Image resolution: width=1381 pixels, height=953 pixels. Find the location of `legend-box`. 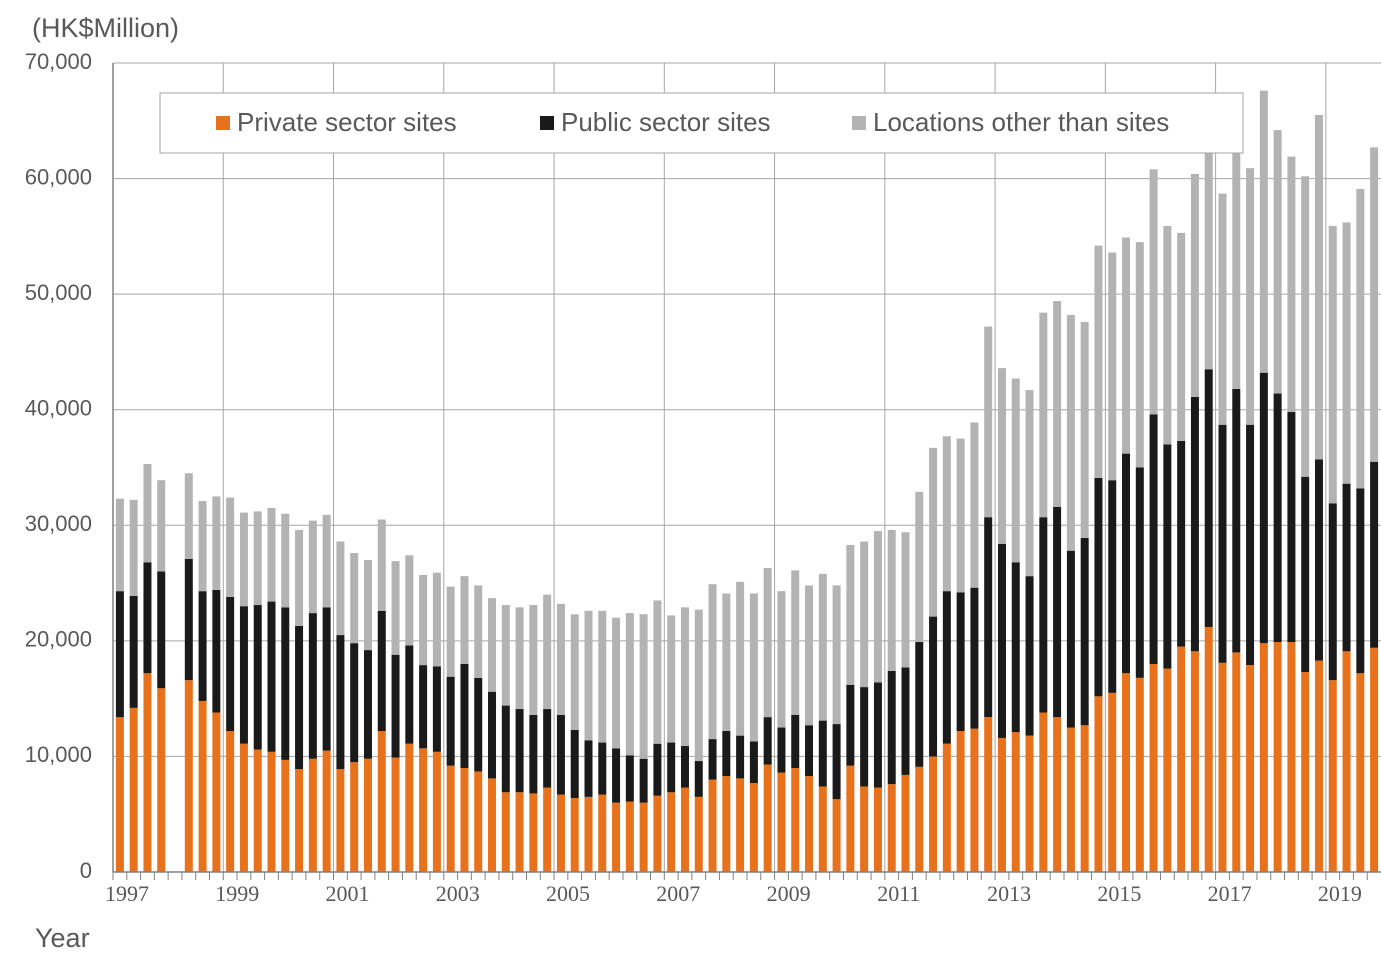

legend-box is located at coordinates (701, 123).